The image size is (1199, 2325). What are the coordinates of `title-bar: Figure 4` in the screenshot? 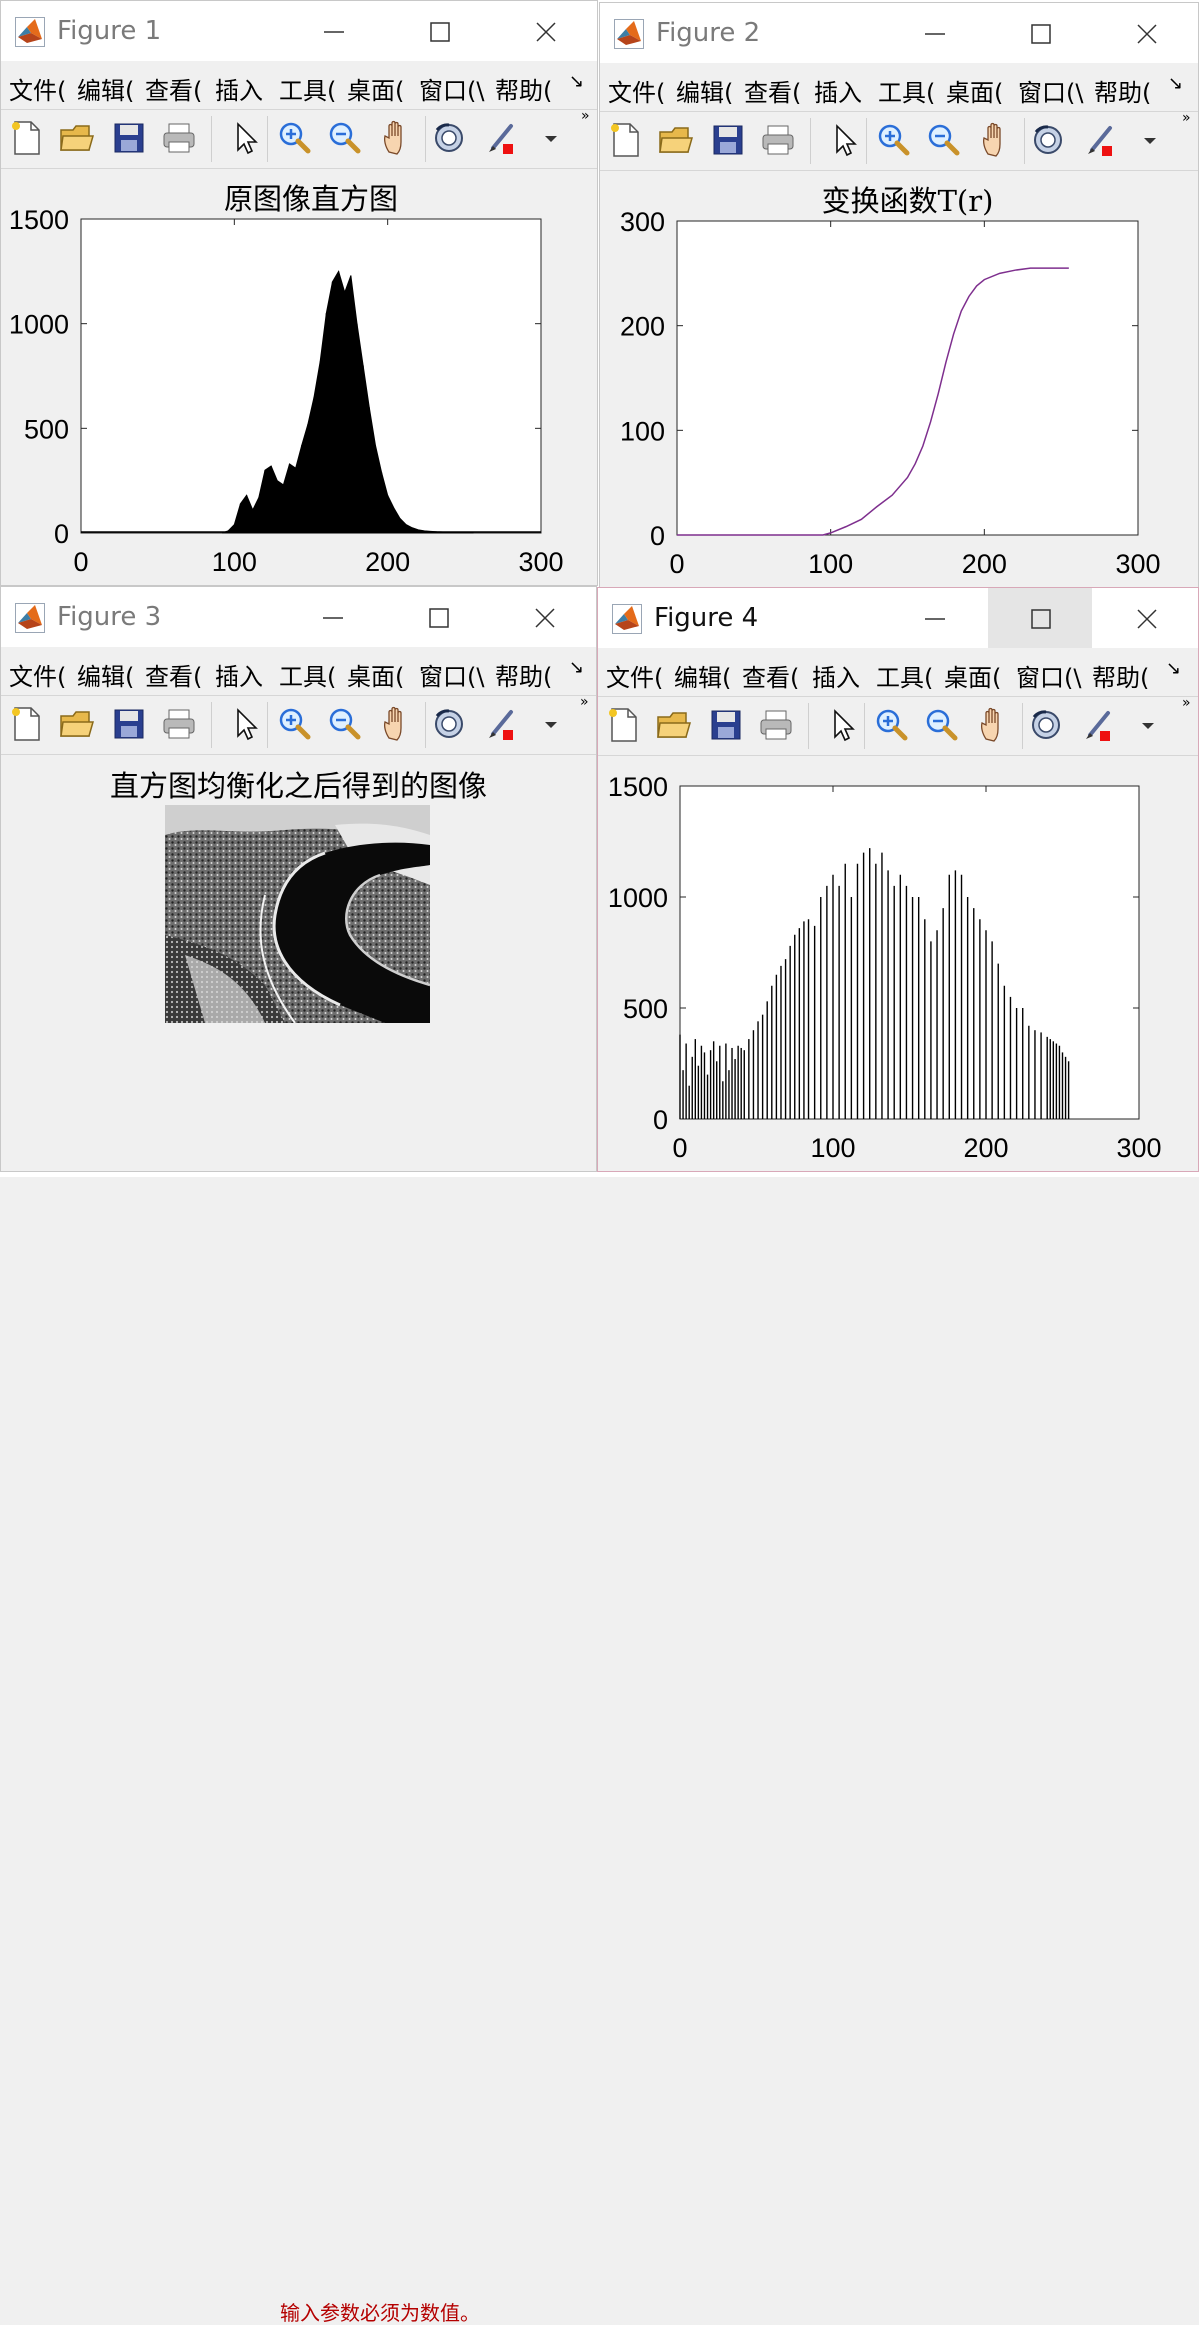 It's located at (898, 618).